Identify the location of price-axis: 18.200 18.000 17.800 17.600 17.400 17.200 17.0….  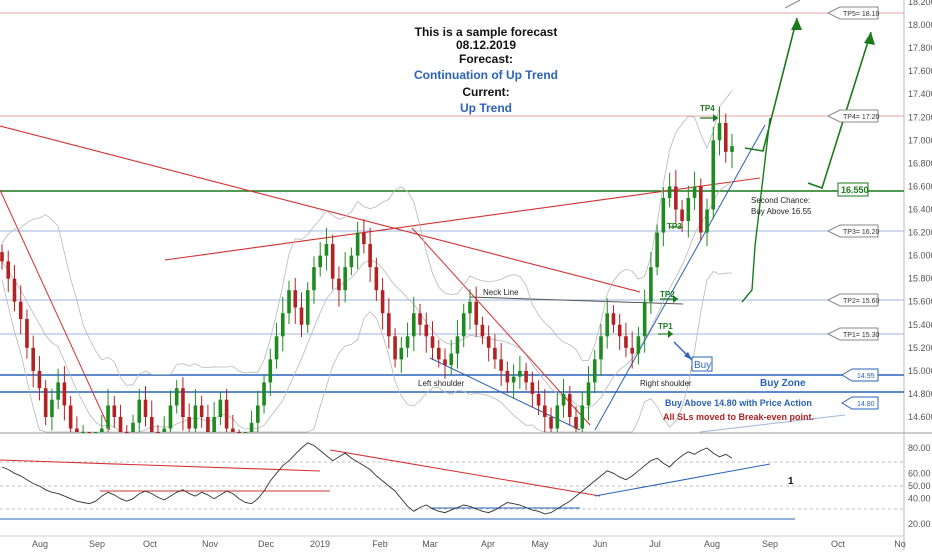
(920, 211).